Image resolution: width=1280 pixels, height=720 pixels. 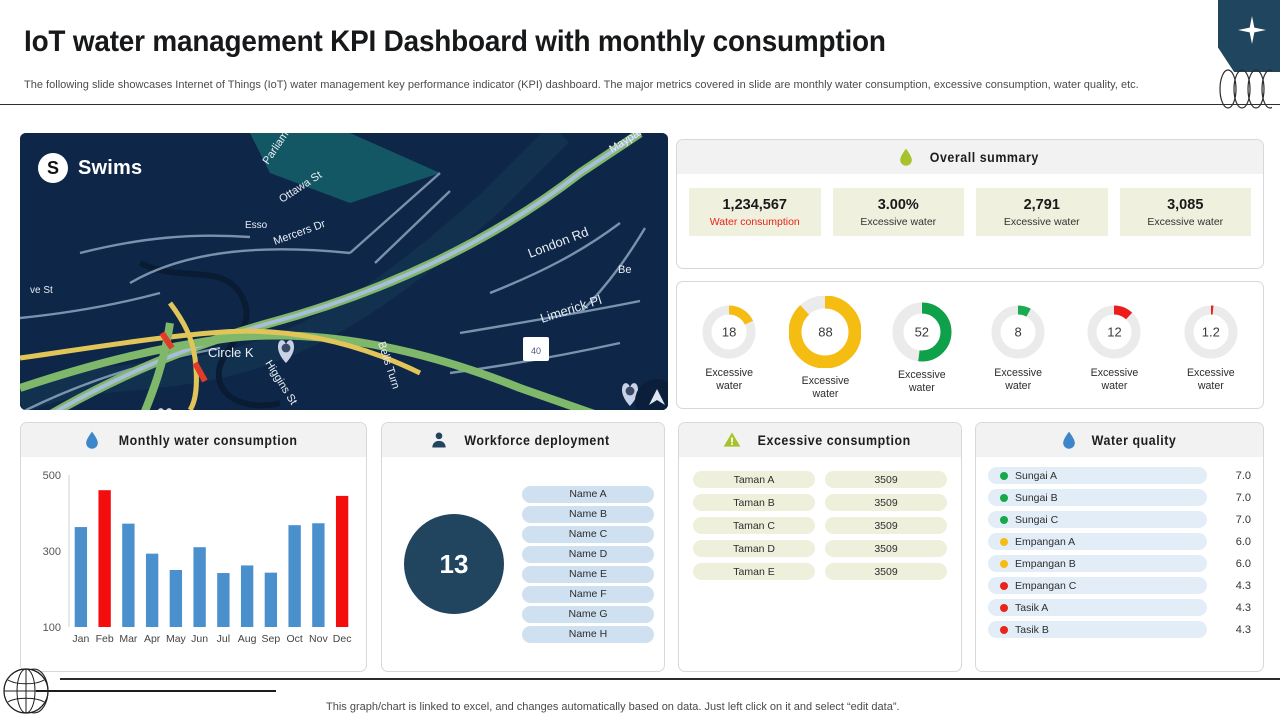 I want to click on summary-tile-label: Excessive water, so click(x=1041, y=221).